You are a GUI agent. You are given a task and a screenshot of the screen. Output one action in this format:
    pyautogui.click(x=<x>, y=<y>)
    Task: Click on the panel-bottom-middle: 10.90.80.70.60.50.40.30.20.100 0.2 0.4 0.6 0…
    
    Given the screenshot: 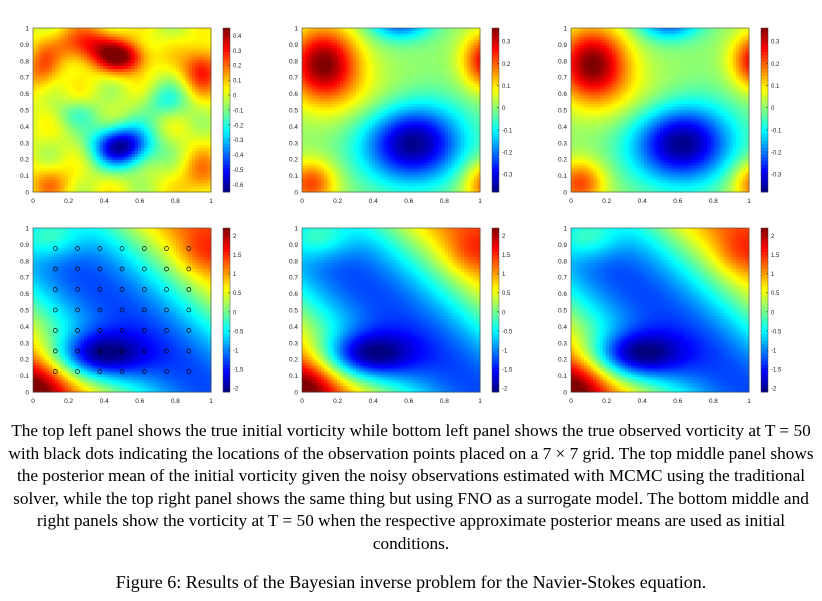 What is the action you would take?
    pyautogui.click(x=401, y=316)
    